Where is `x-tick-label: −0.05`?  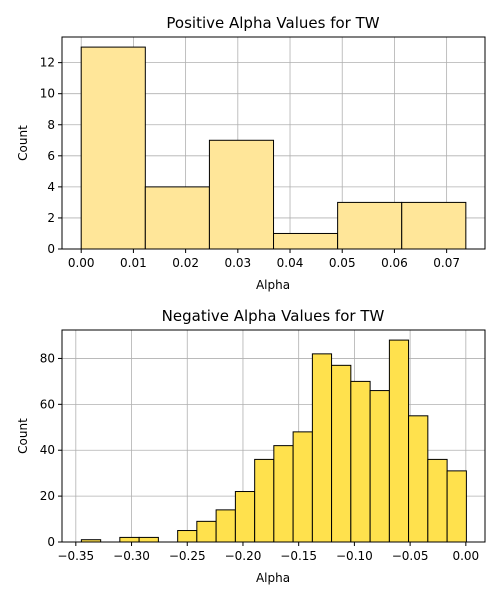 x-tick-label: −0.05 is located at coordinates (410, 556).